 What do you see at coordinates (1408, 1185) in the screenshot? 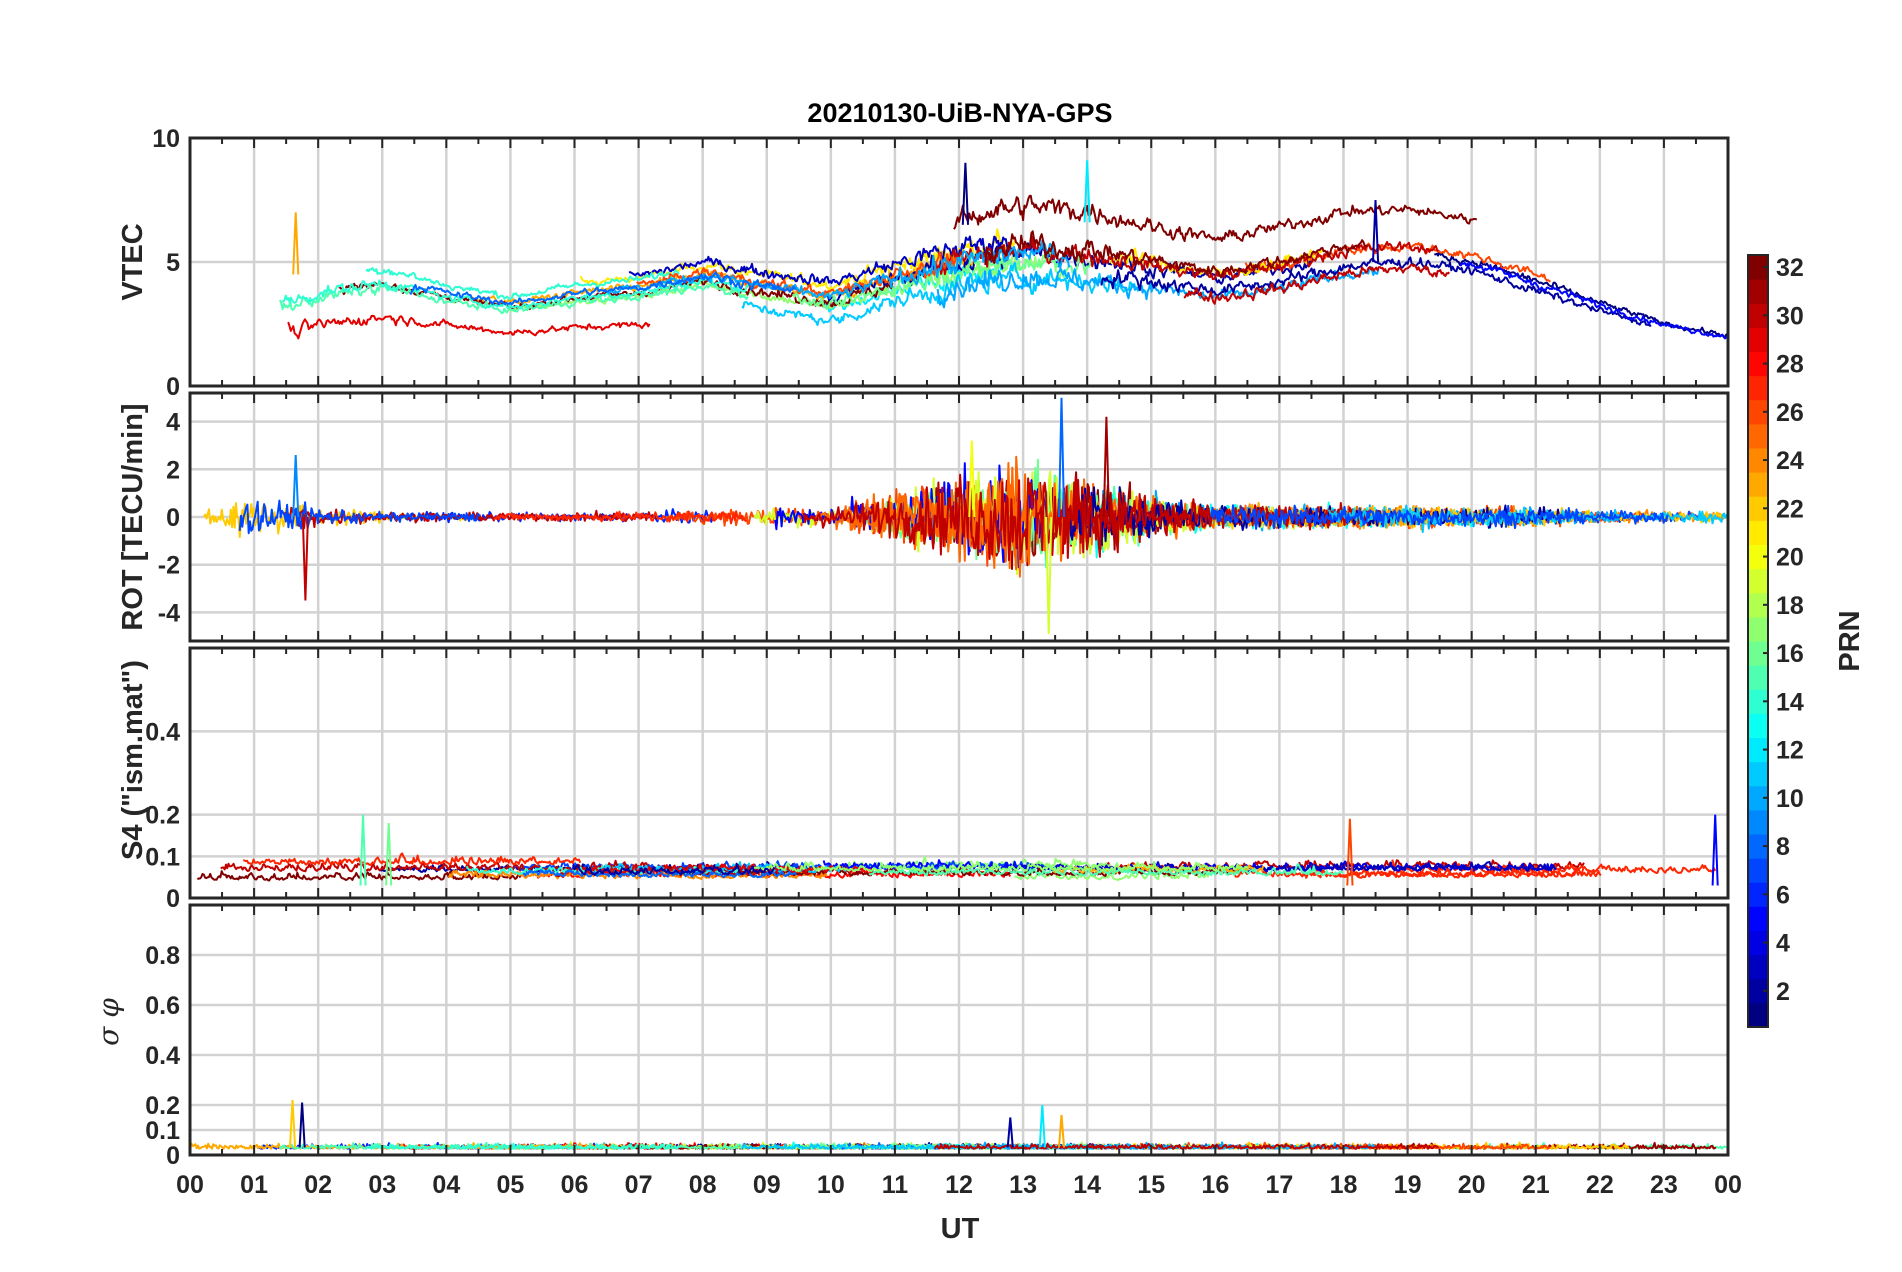
I see `x-tick-label: 19` at bounding box center [1408, 1185].